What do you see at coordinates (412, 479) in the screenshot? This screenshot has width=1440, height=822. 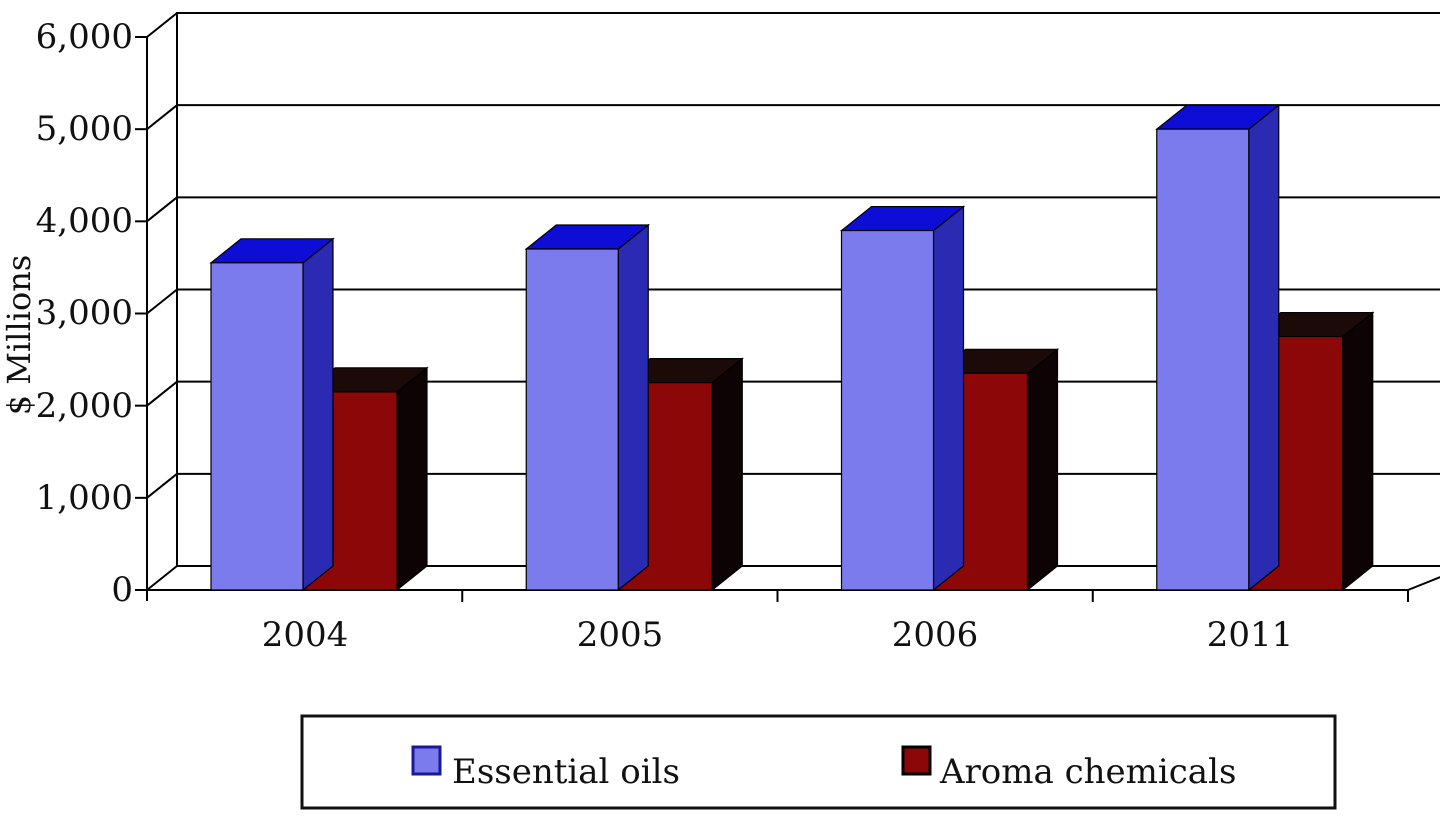 I see `bar-aroma-chemicals-2004-side` at bounding box center [412, 479].